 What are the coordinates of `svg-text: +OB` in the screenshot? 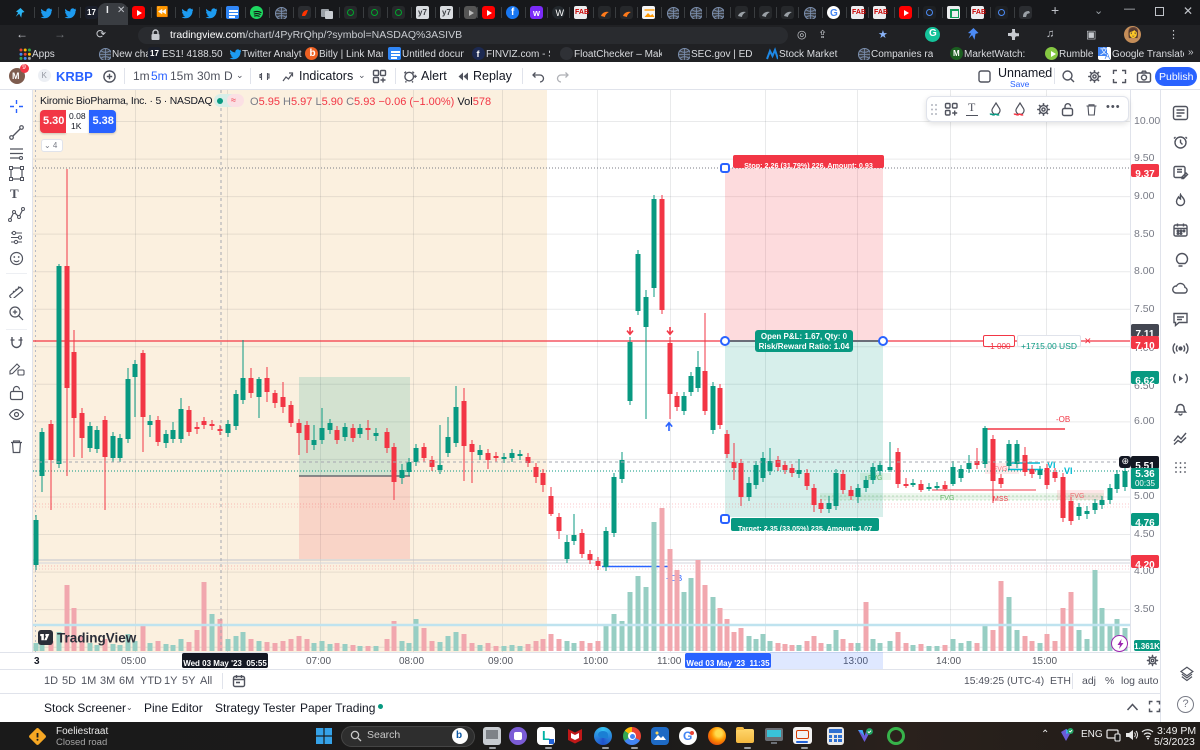 It's located at (674, 578).